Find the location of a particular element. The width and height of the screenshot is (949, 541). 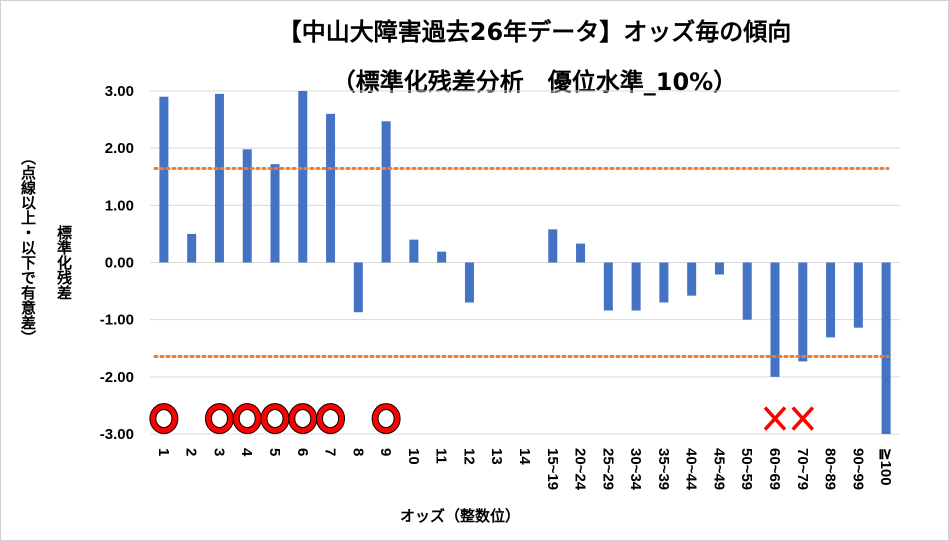

x-tick-label: 15~19 is located at coordinates (552, 469).